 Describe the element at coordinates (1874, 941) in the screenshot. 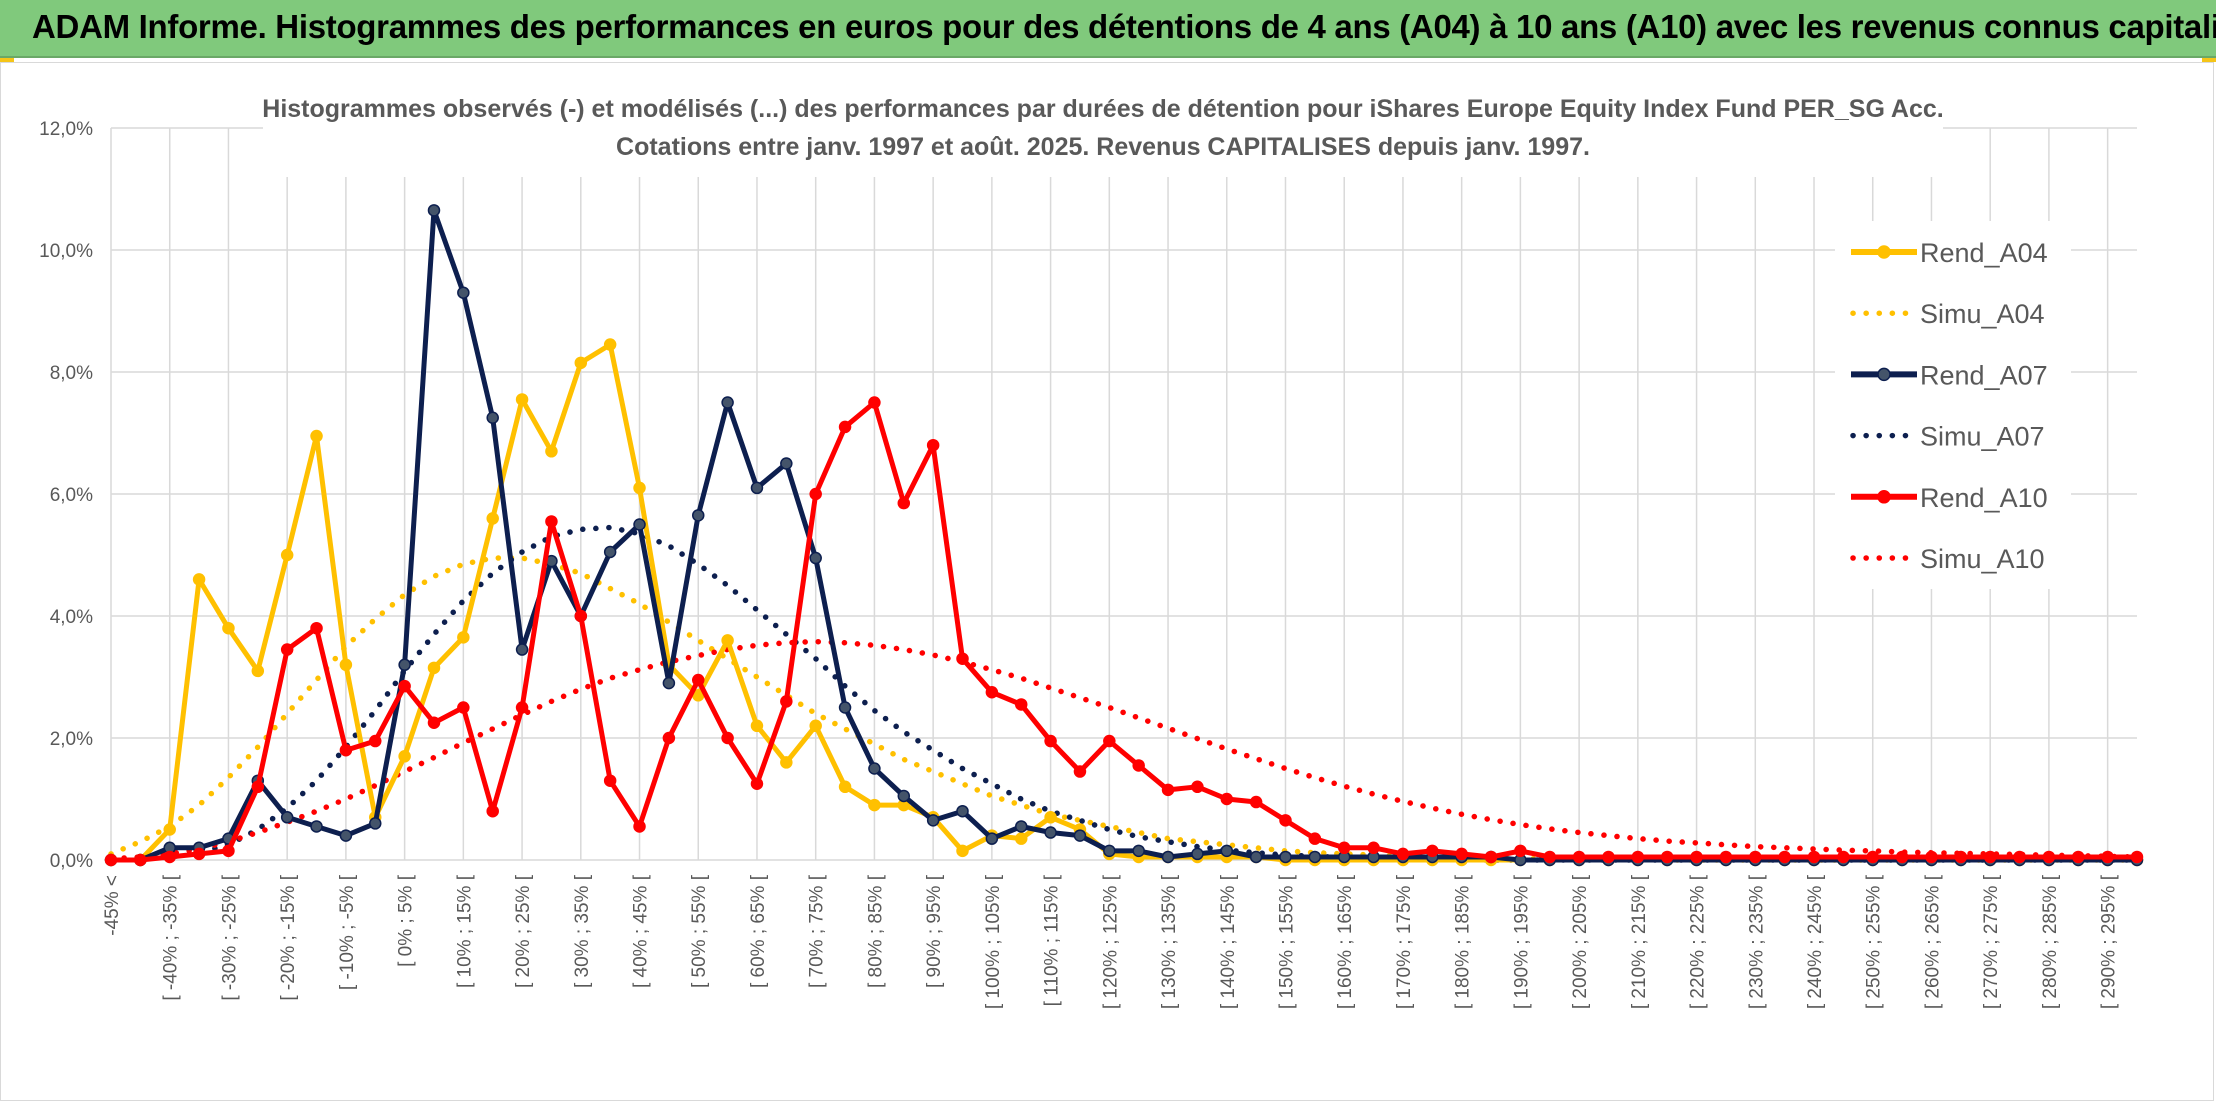

I see `x-tick-label: [ 250% ; 255% [` at that location.